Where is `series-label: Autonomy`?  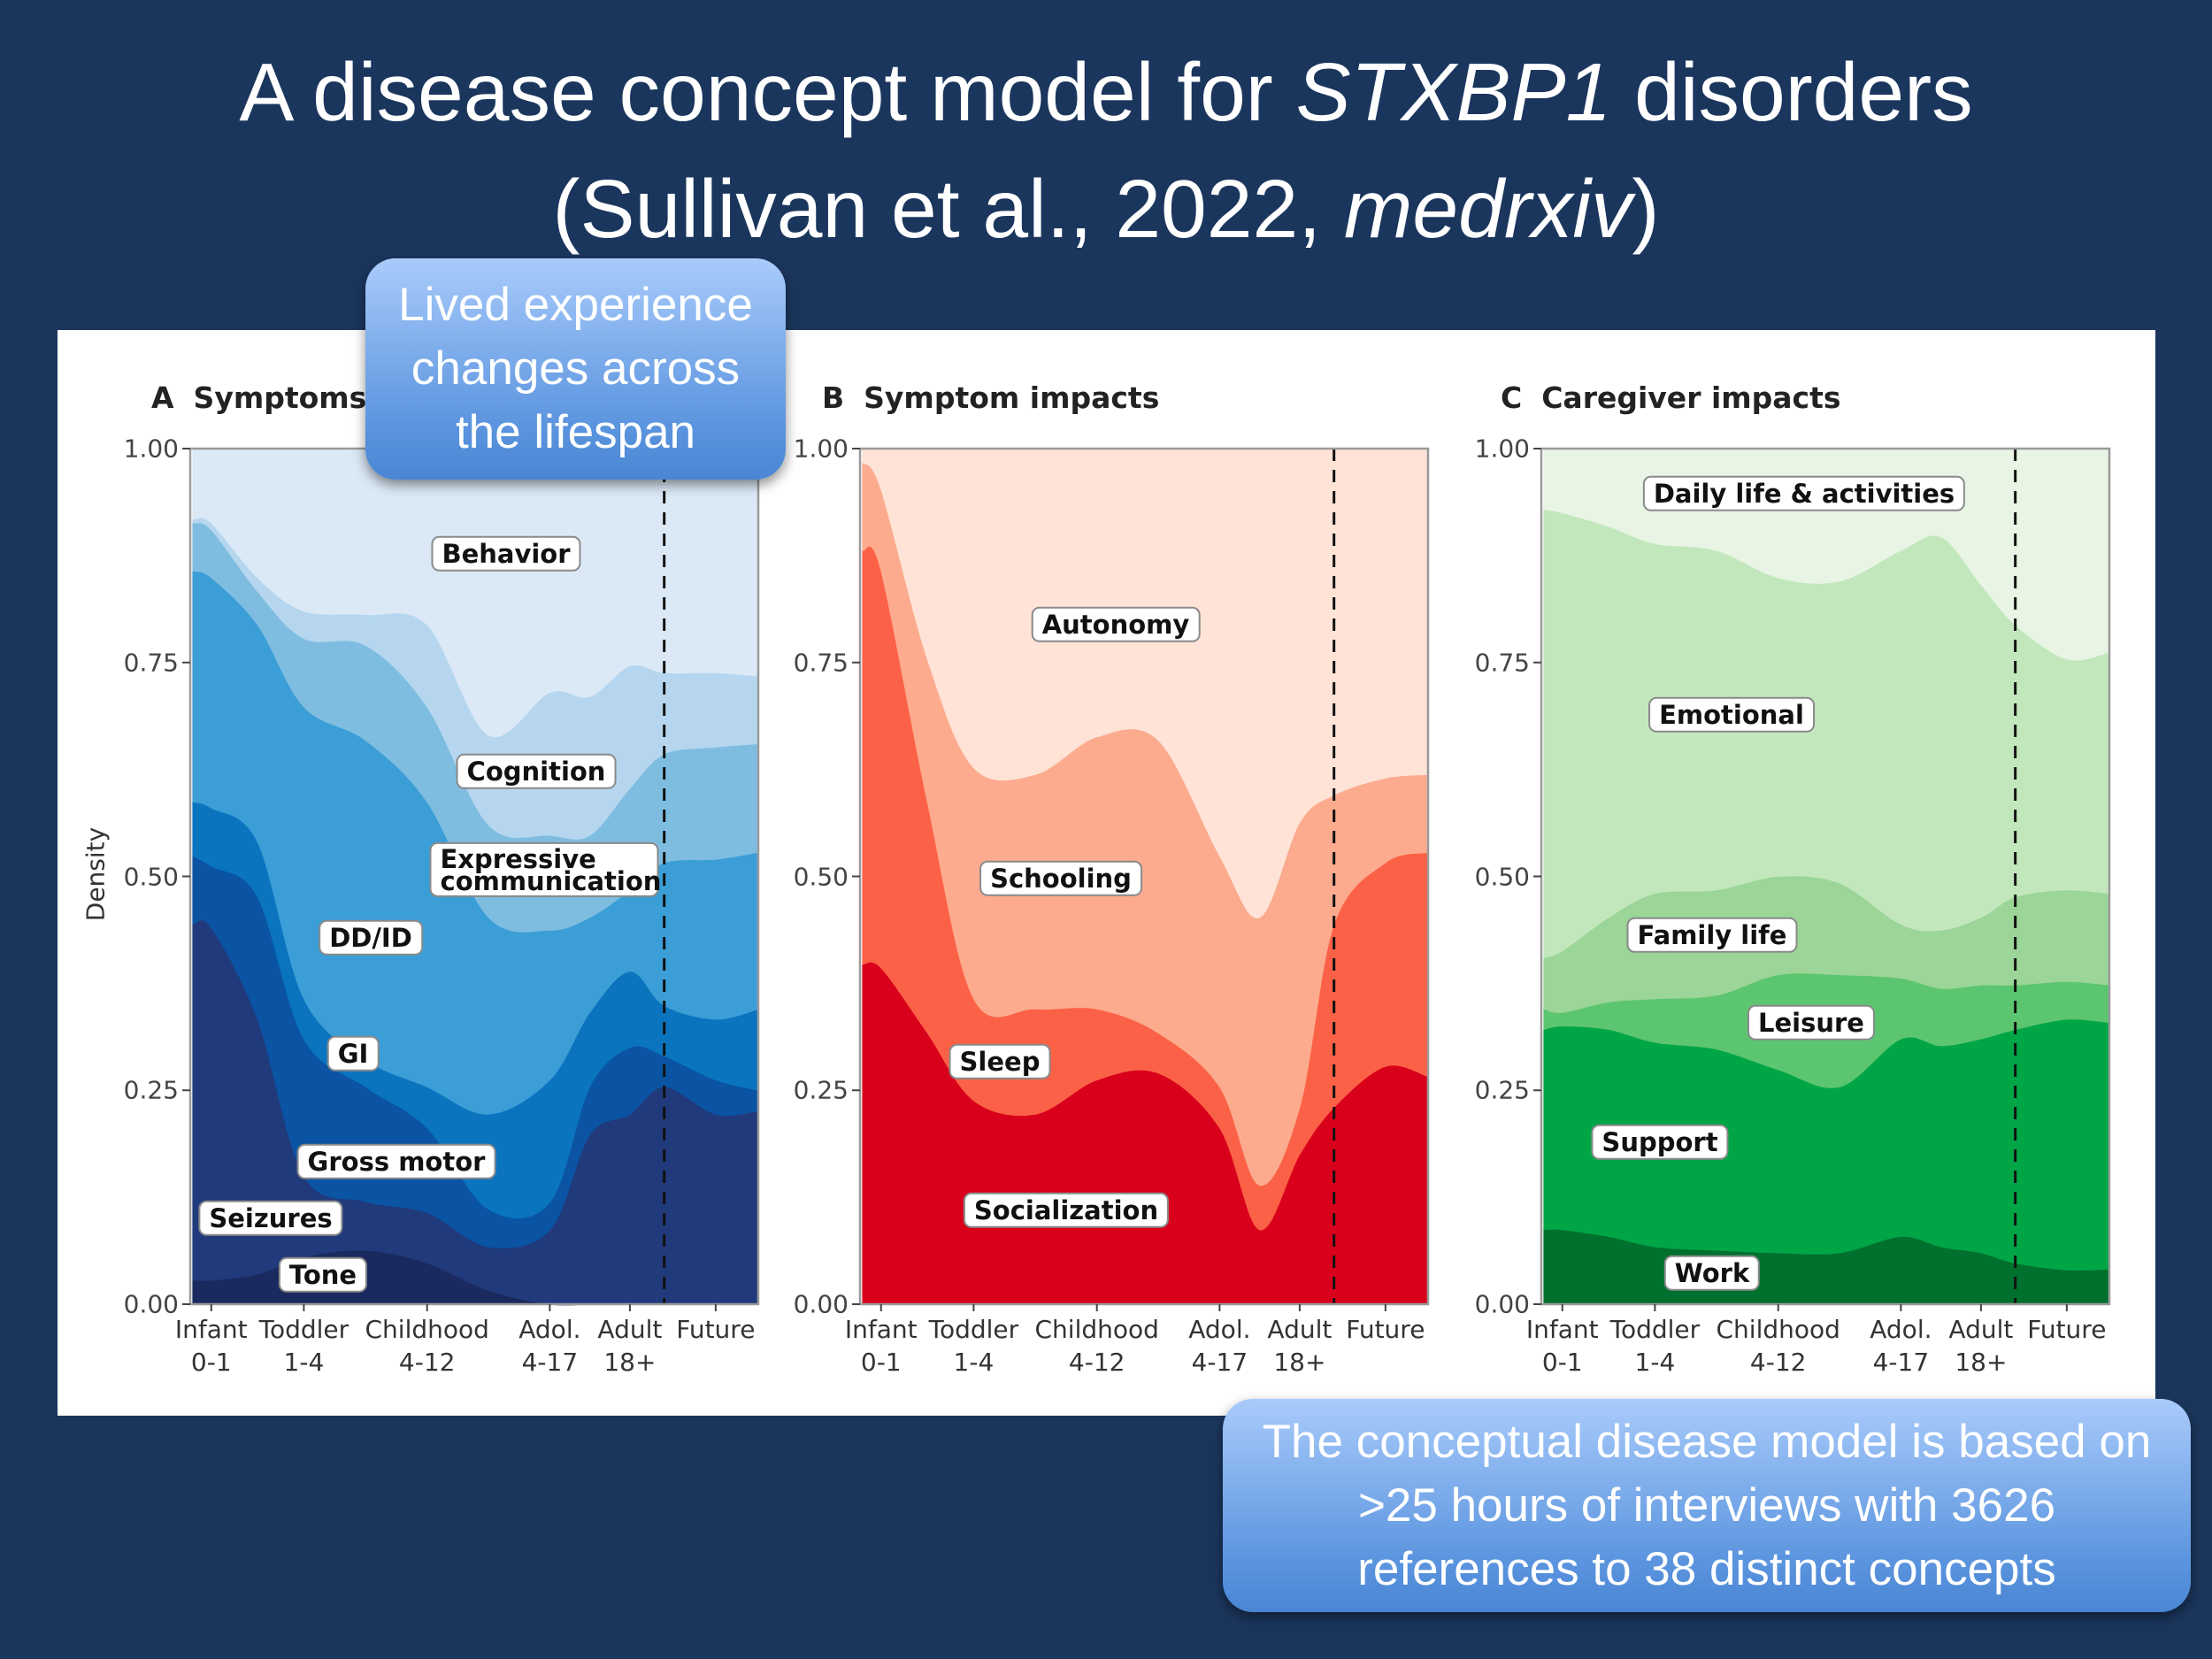 series-label: Autonomy is located at coordinates (1116, 624).